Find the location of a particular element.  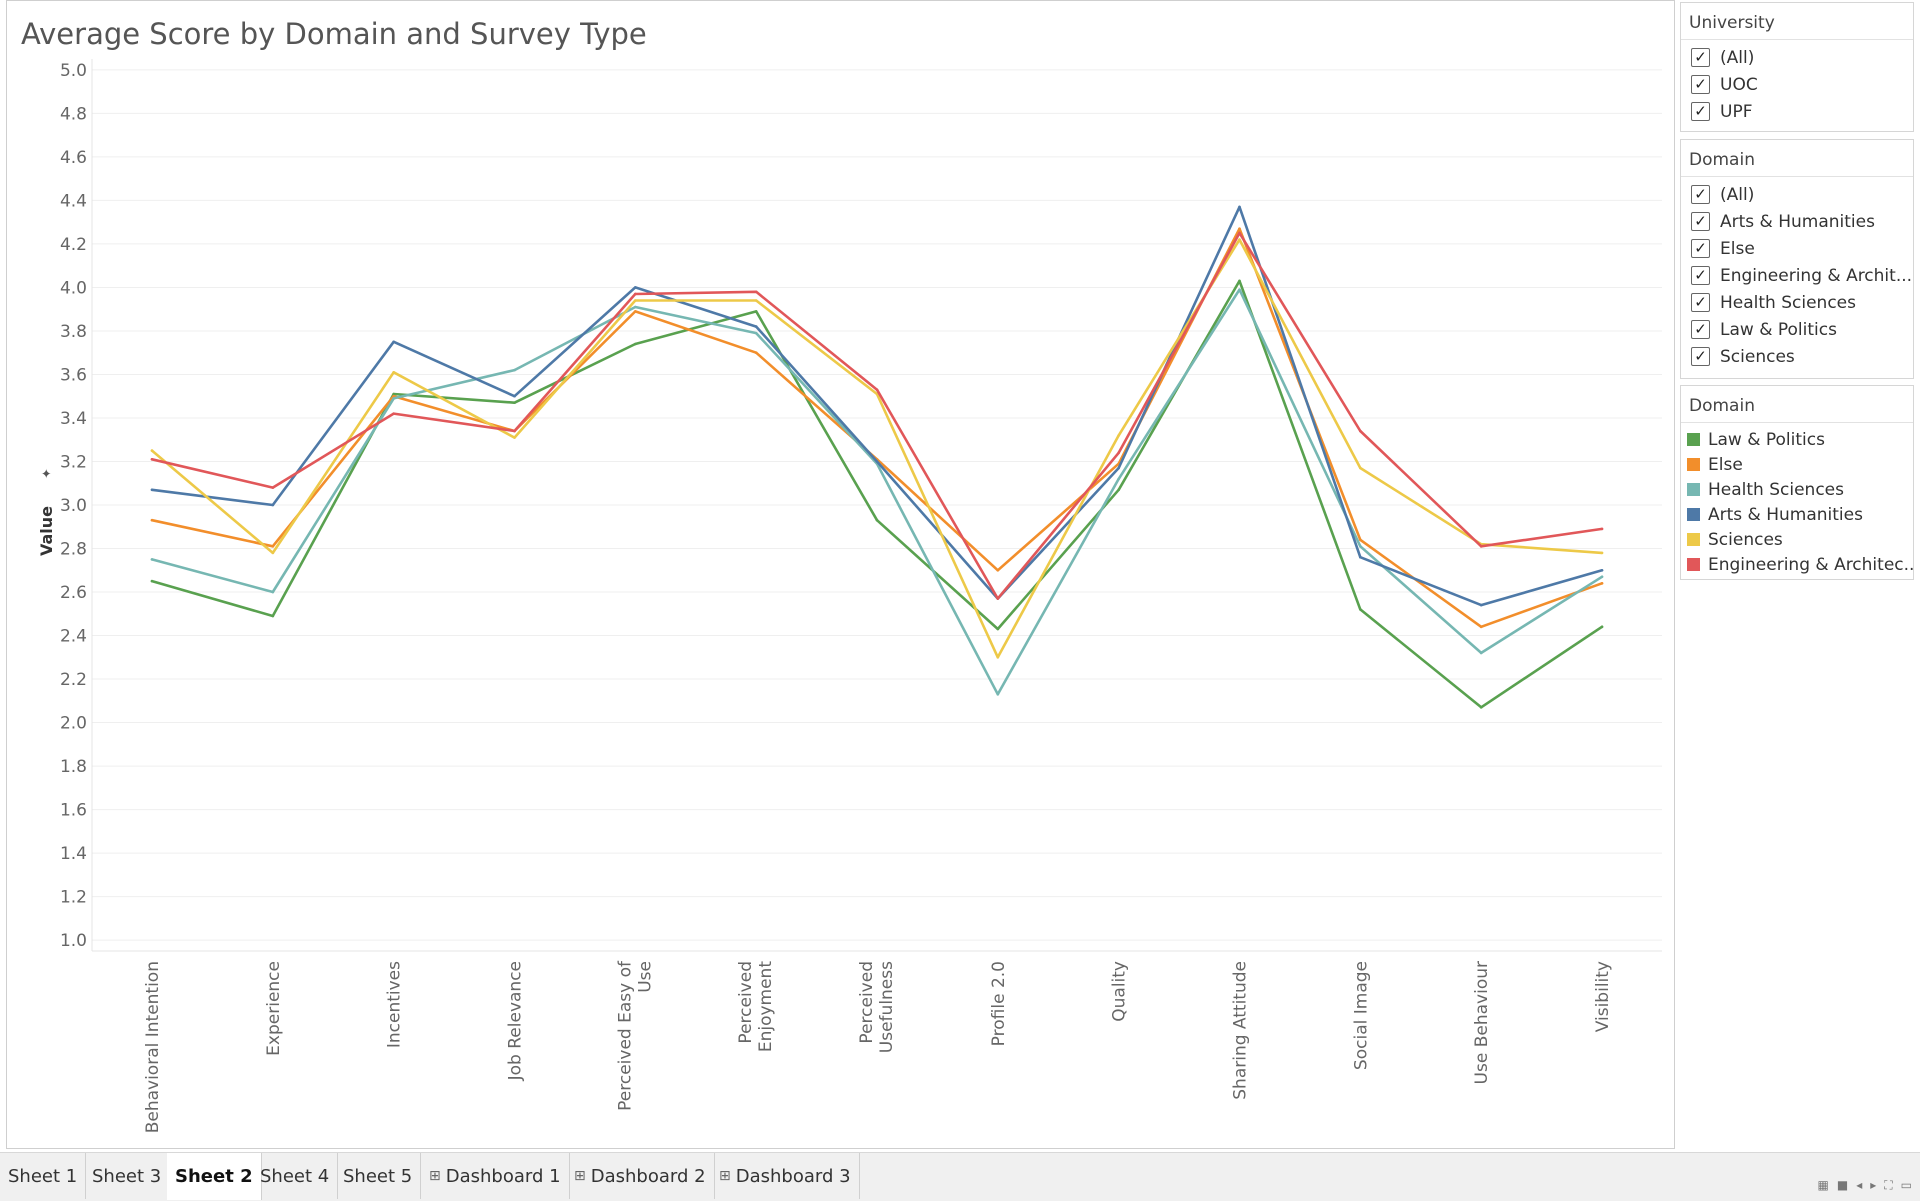

y-tick-label: 5.0 is located at coordinates (73, 71).